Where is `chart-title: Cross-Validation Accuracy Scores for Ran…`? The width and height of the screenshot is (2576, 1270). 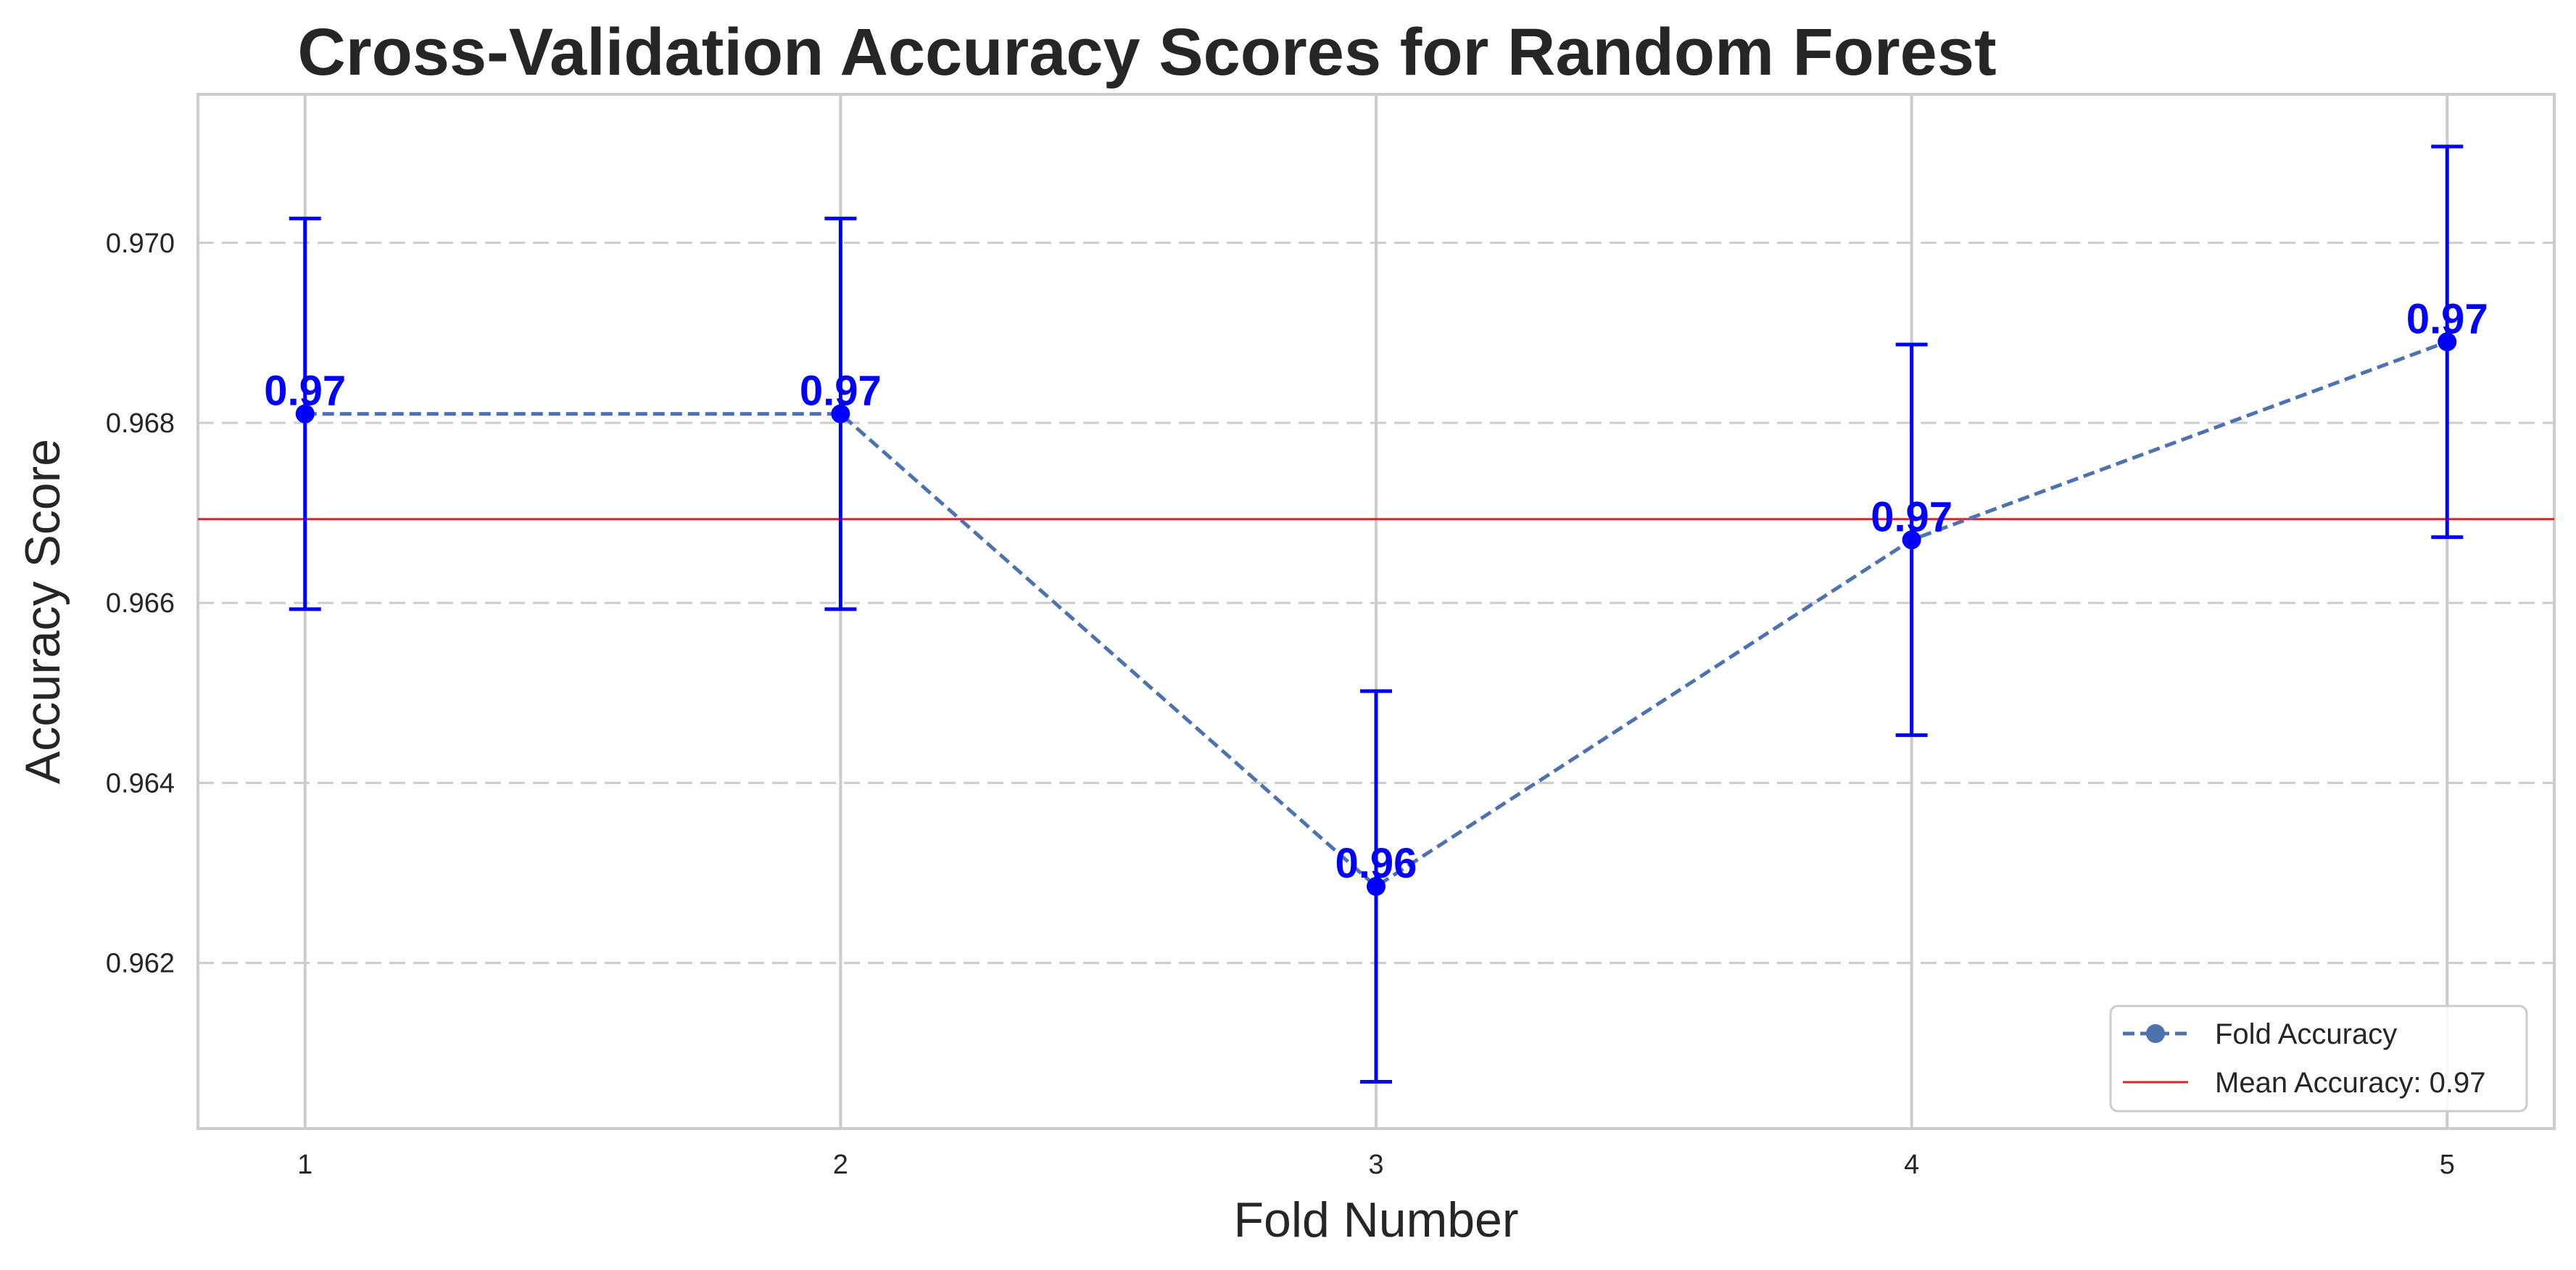 chart-title: Cross-Validation Accuracy Scores for Ran… is located at coordinates (1147, 52).